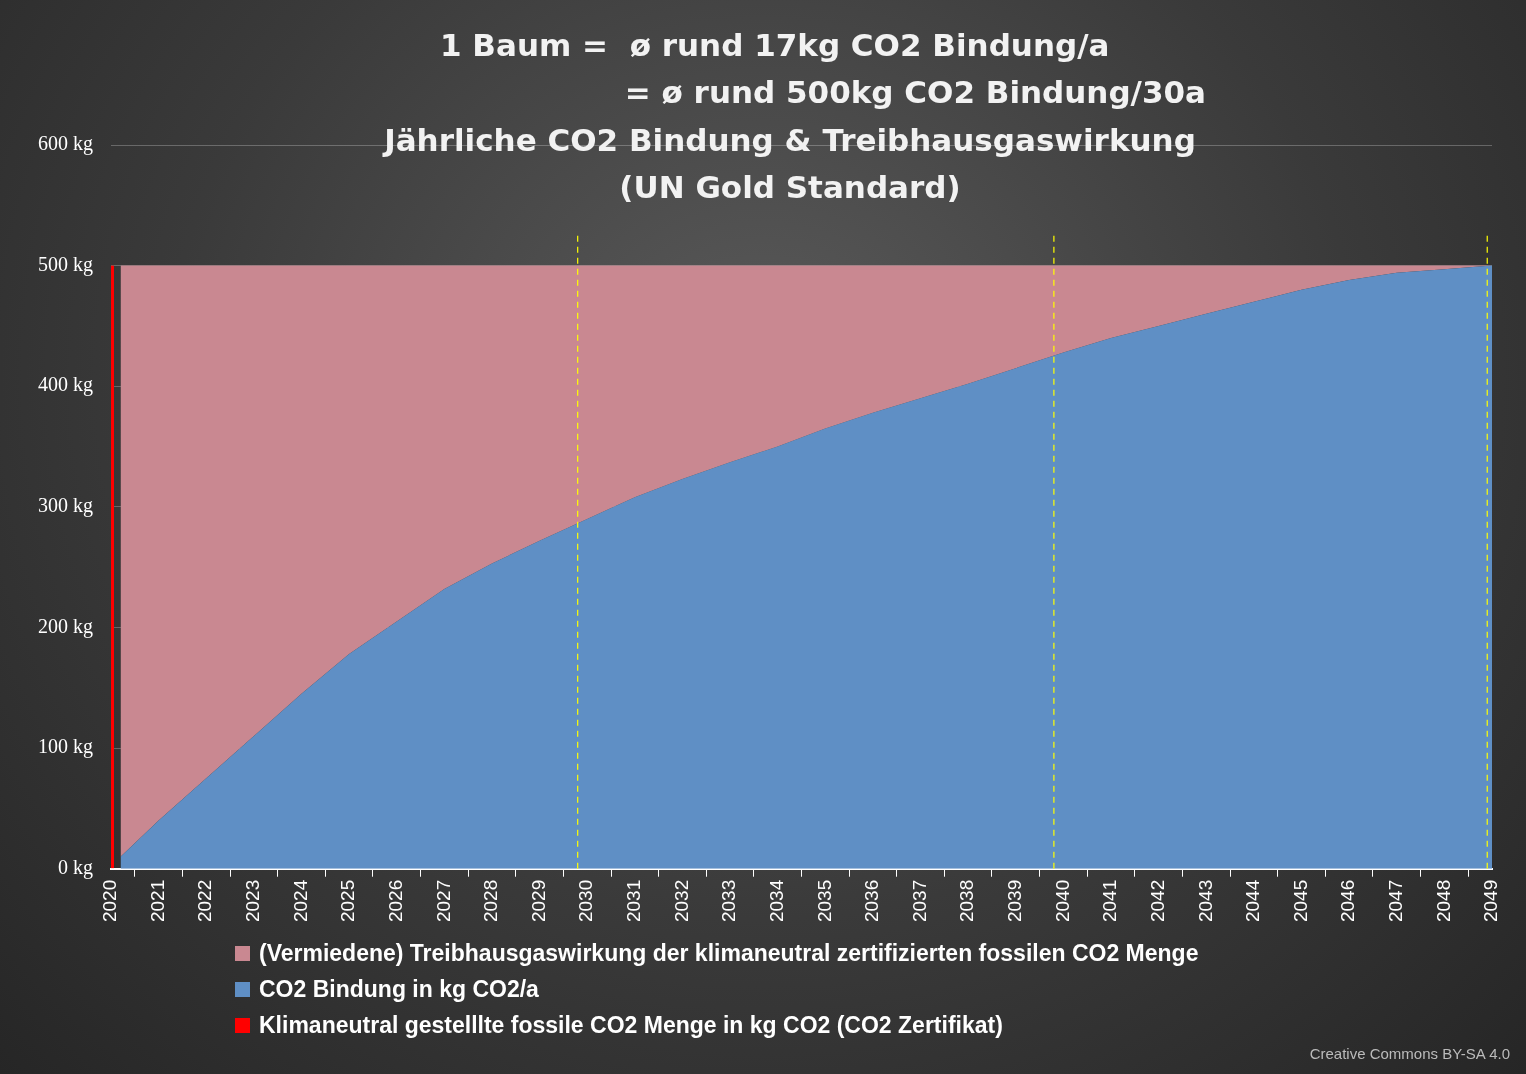  I want to click on x-tick-label: 2041, so click(1110, 901).